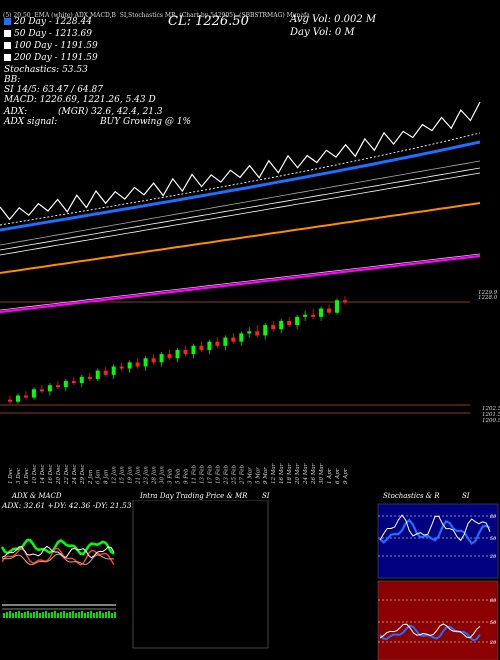  What do you see at coordinates (240, 203) in the screenshot?
I see `ema-50-line` at bounding box center [240, 203].